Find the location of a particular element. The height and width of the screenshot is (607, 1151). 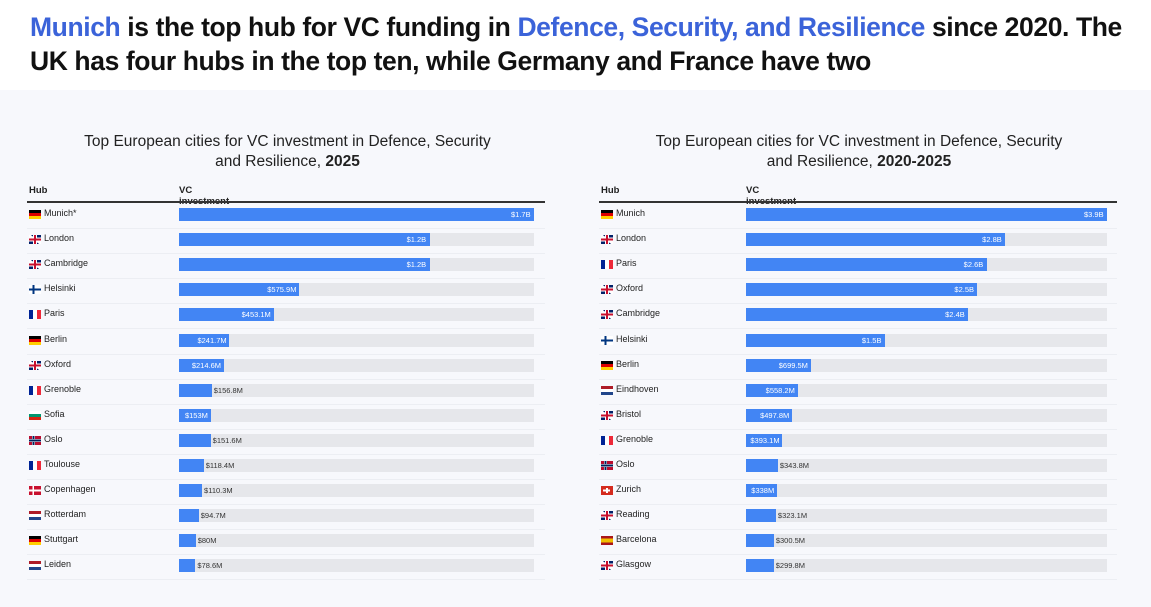

city-label: Eindhoven is located at coordinates (637, 388).